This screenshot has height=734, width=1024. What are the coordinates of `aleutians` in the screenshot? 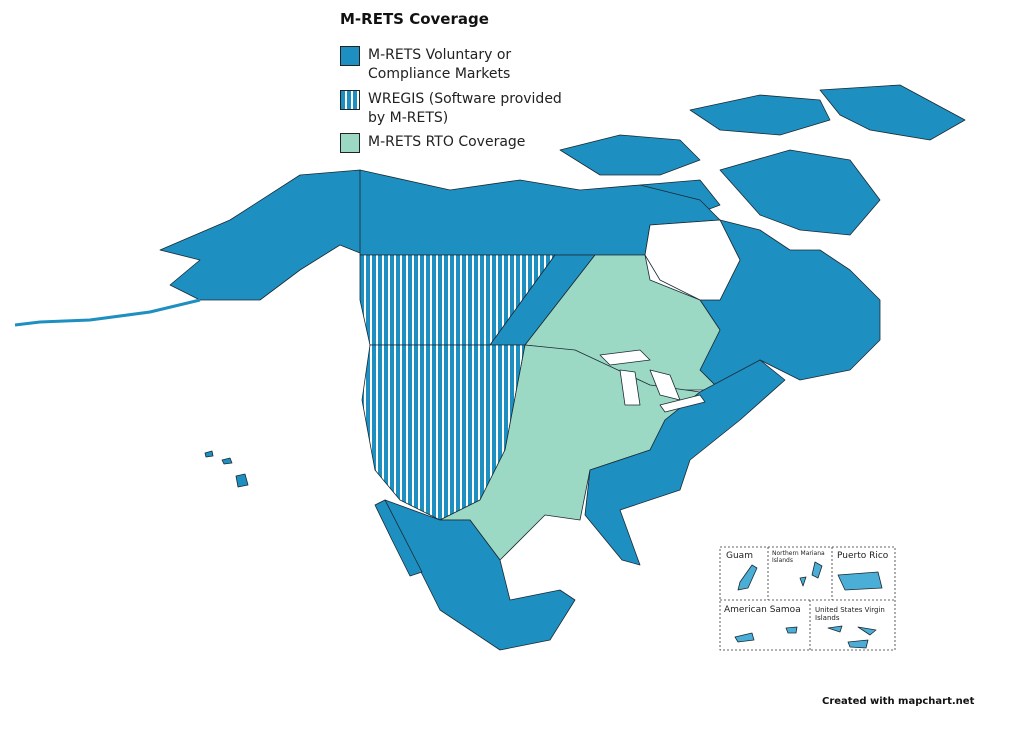 It's located at (107, 312).